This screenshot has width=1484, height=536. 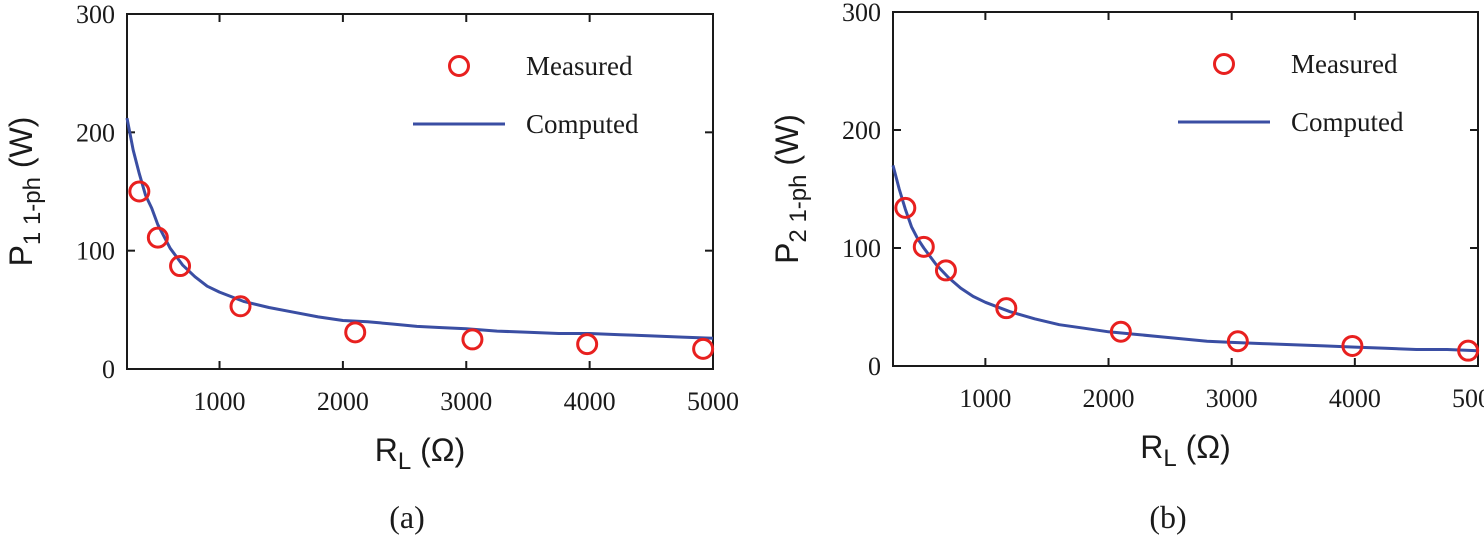 I want to click on panel-label: (a), so click(x=407, y=517).